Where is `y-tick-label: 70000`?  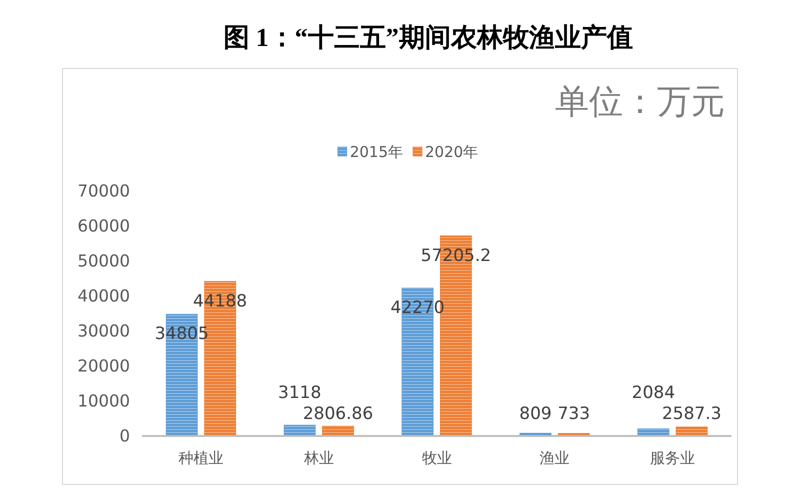
y-tick-label: 70000 is located at coordinates (104, 191).